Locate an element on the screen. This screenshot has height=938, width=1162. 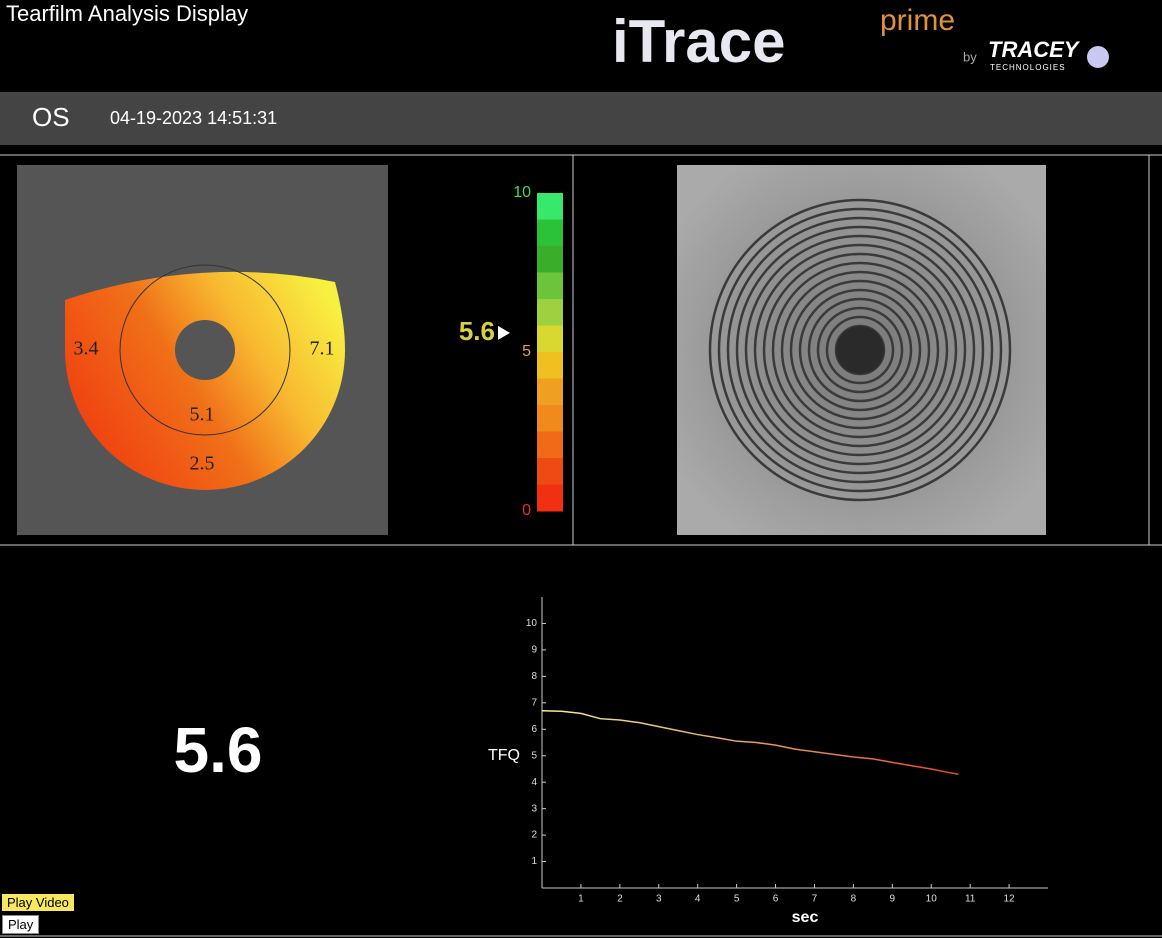
colorbar-tick: 0 is located at coordinates (526, 510).